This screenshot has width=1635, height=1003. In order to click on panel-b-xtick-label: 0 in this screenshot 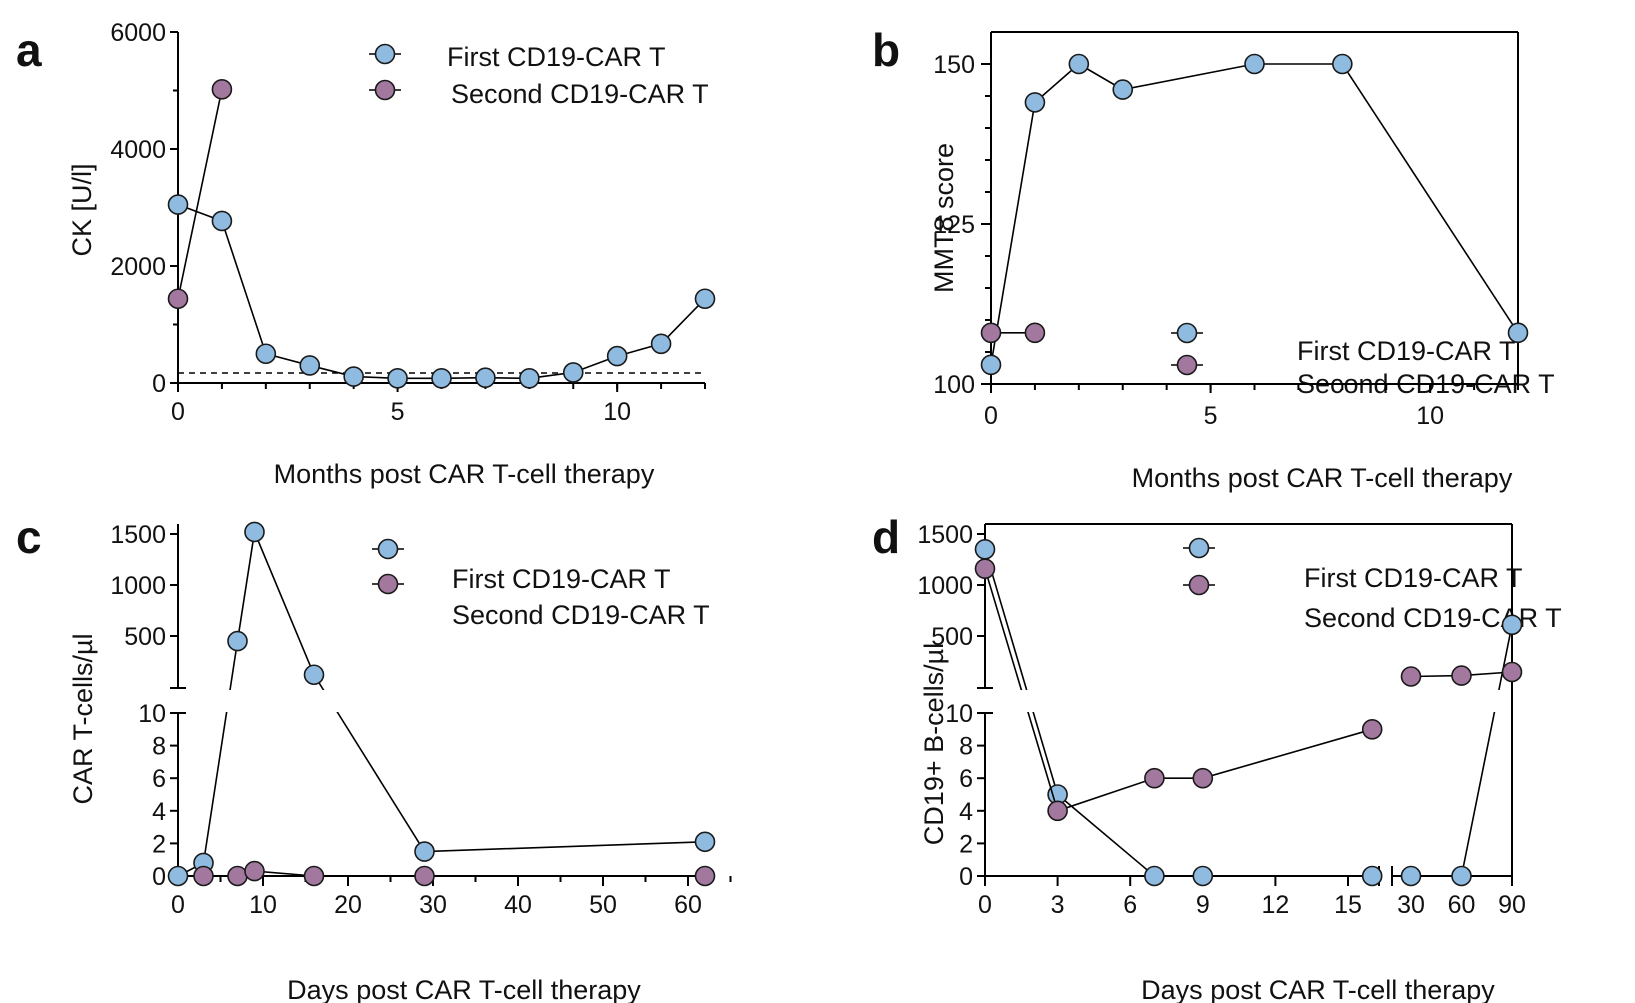, I will do `click(991, 416)`.